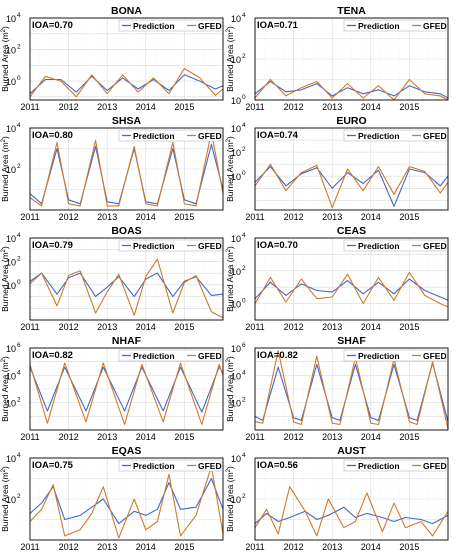 This screenshot has height=555, width=456. Describe the element at coordinates (278, 135) in the screenshot. I see `ioa-label: IOA=0.74` at that location.